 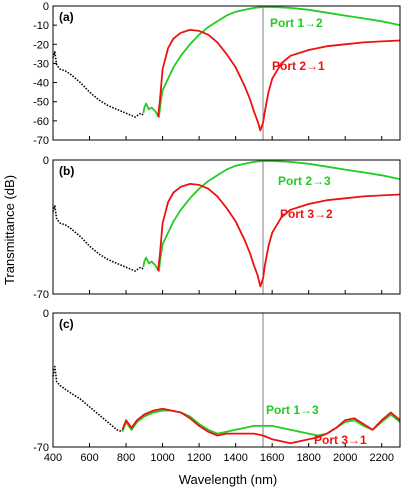 What do you see at coordinates (41, 103) in the screenshot?
I see `y-tick-label: -50` at bounding box center [41, 103].